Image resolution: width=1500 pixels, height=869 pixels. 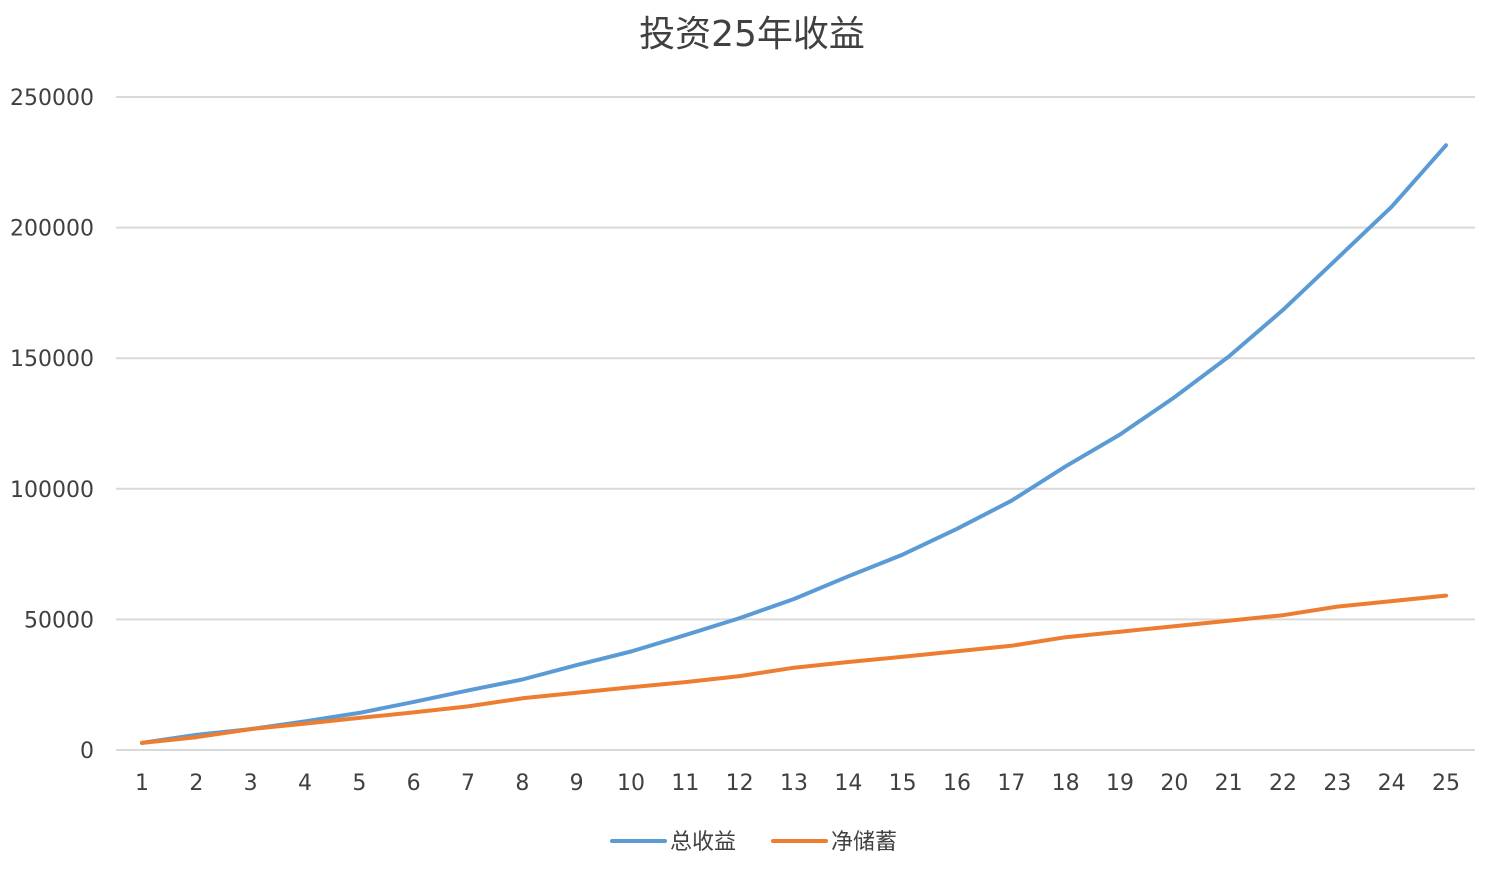 What do you see at coordinates (753, 842) in the screenshot?
I see `legend: 总收益 净储蓄` at bounding box center [753, 842].